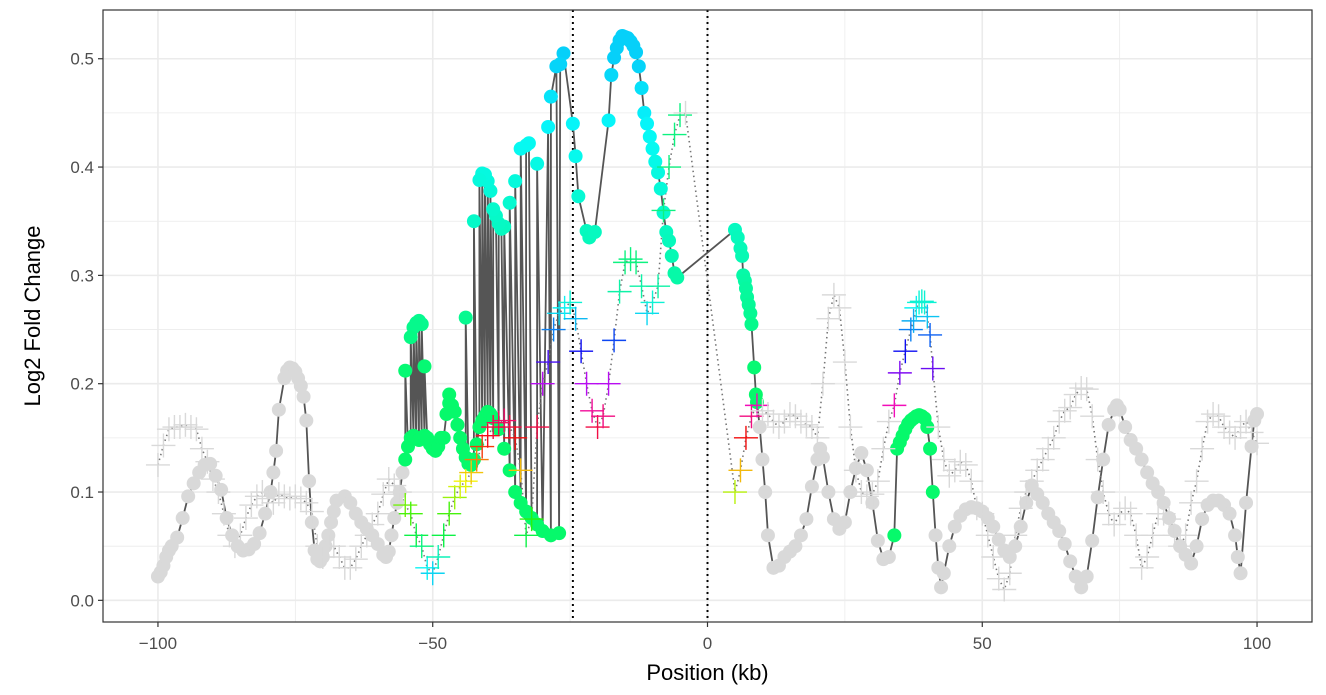  I want to click on x-tick-label: 0, so click(707, 643).